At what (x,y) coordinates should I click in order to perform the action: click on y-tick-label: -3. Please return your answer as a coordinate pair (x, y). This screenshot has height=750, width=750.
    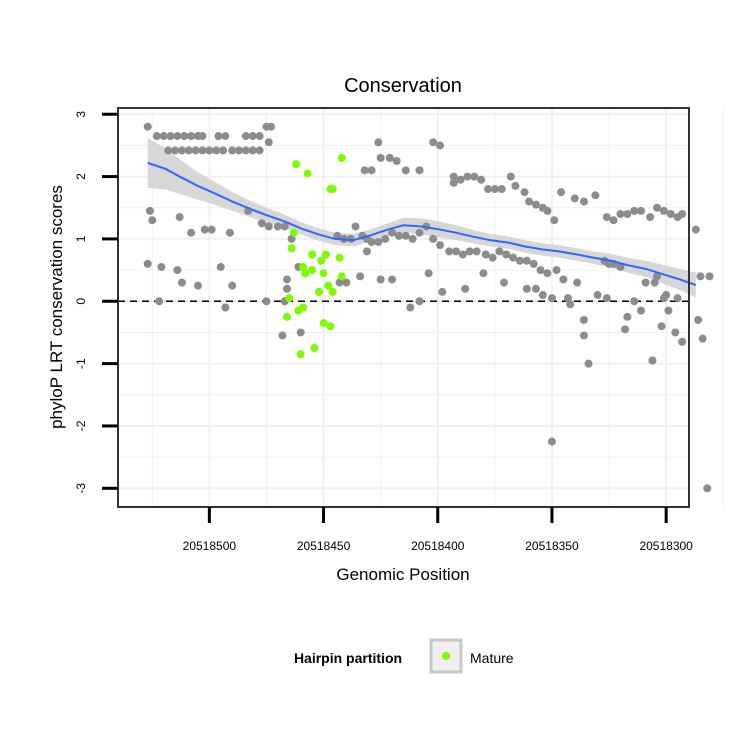
    Looking at the image, I should click on (81, 488).